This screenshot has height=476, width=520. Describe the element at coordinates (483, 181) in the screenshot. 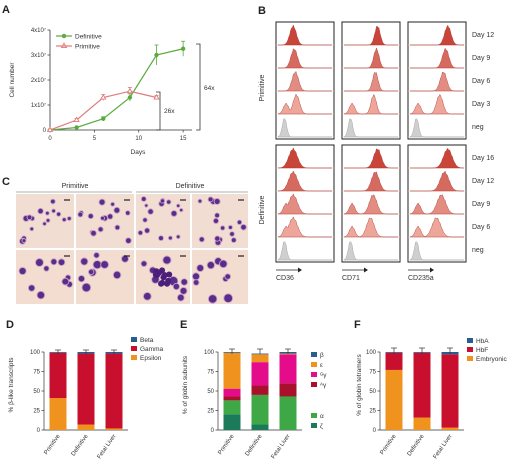

I see `row-label: Day 12` at that location.